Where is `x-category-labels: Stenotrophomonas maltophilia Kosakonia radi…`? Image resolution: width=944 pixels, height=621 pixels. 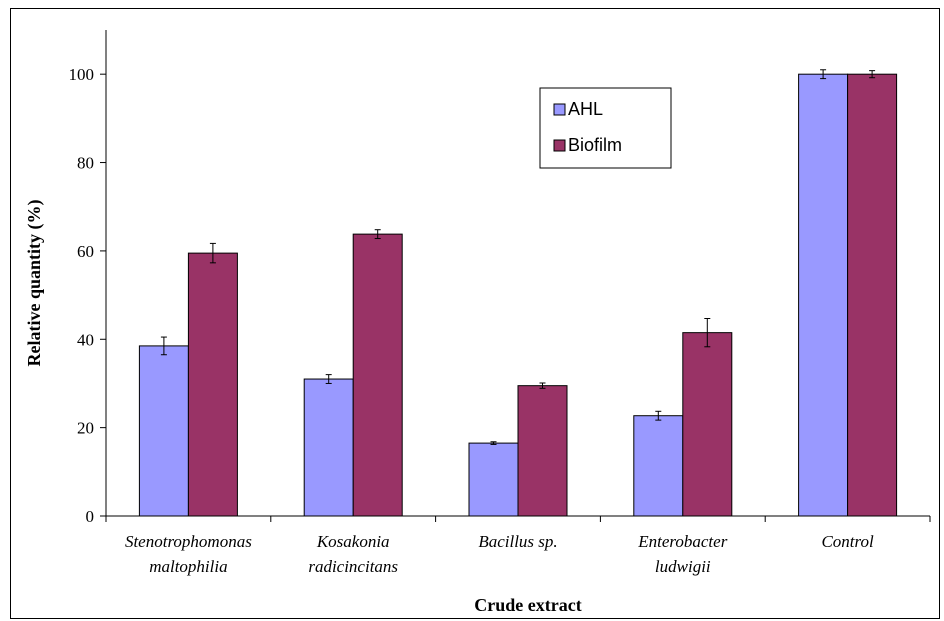 x-category-labels: Stenotrophomonas maltophilia Kosakonia radi… is located at coordinates (499, 554).